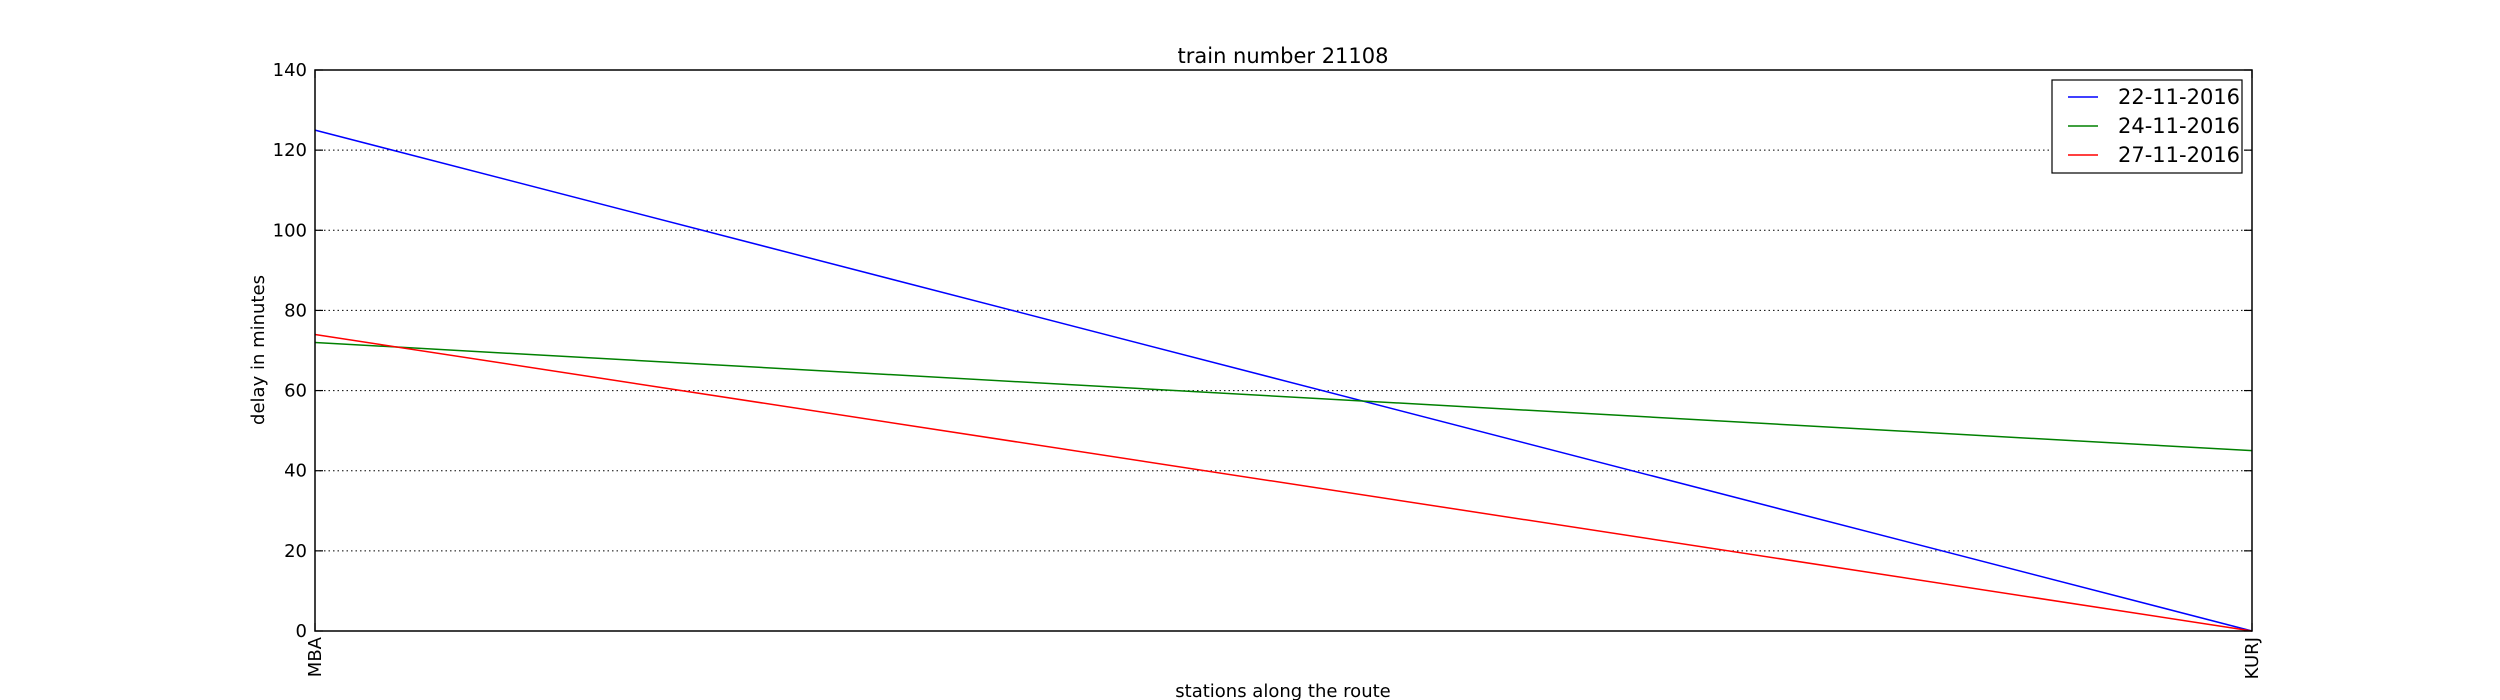 The image size is (2500, 700). I want to click on legend: 22-11-2016 24-11-2016 27-11-2016, so click(2147, 126).